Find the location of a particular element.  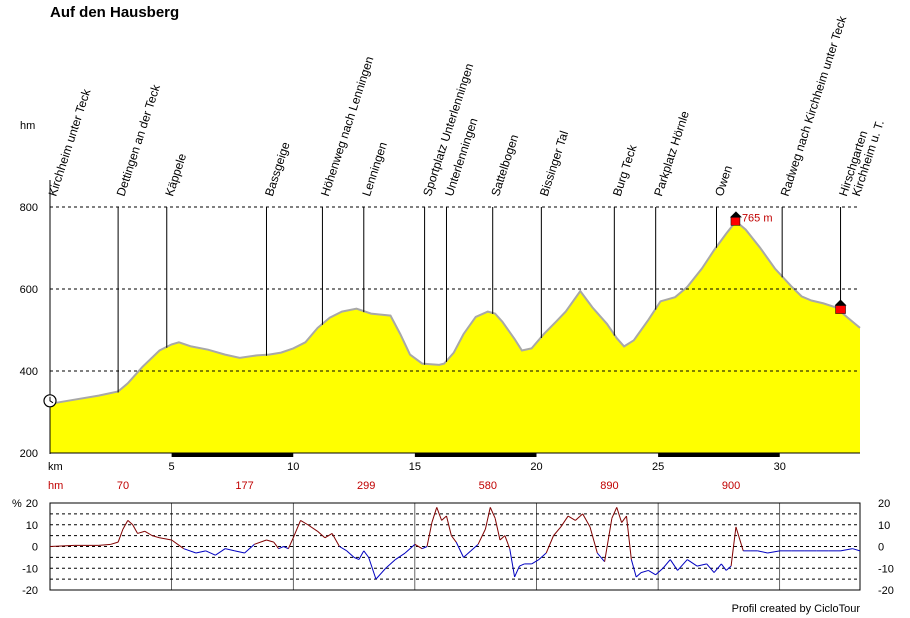

x-tick-label: 30 is located at coordinates (780, 467).